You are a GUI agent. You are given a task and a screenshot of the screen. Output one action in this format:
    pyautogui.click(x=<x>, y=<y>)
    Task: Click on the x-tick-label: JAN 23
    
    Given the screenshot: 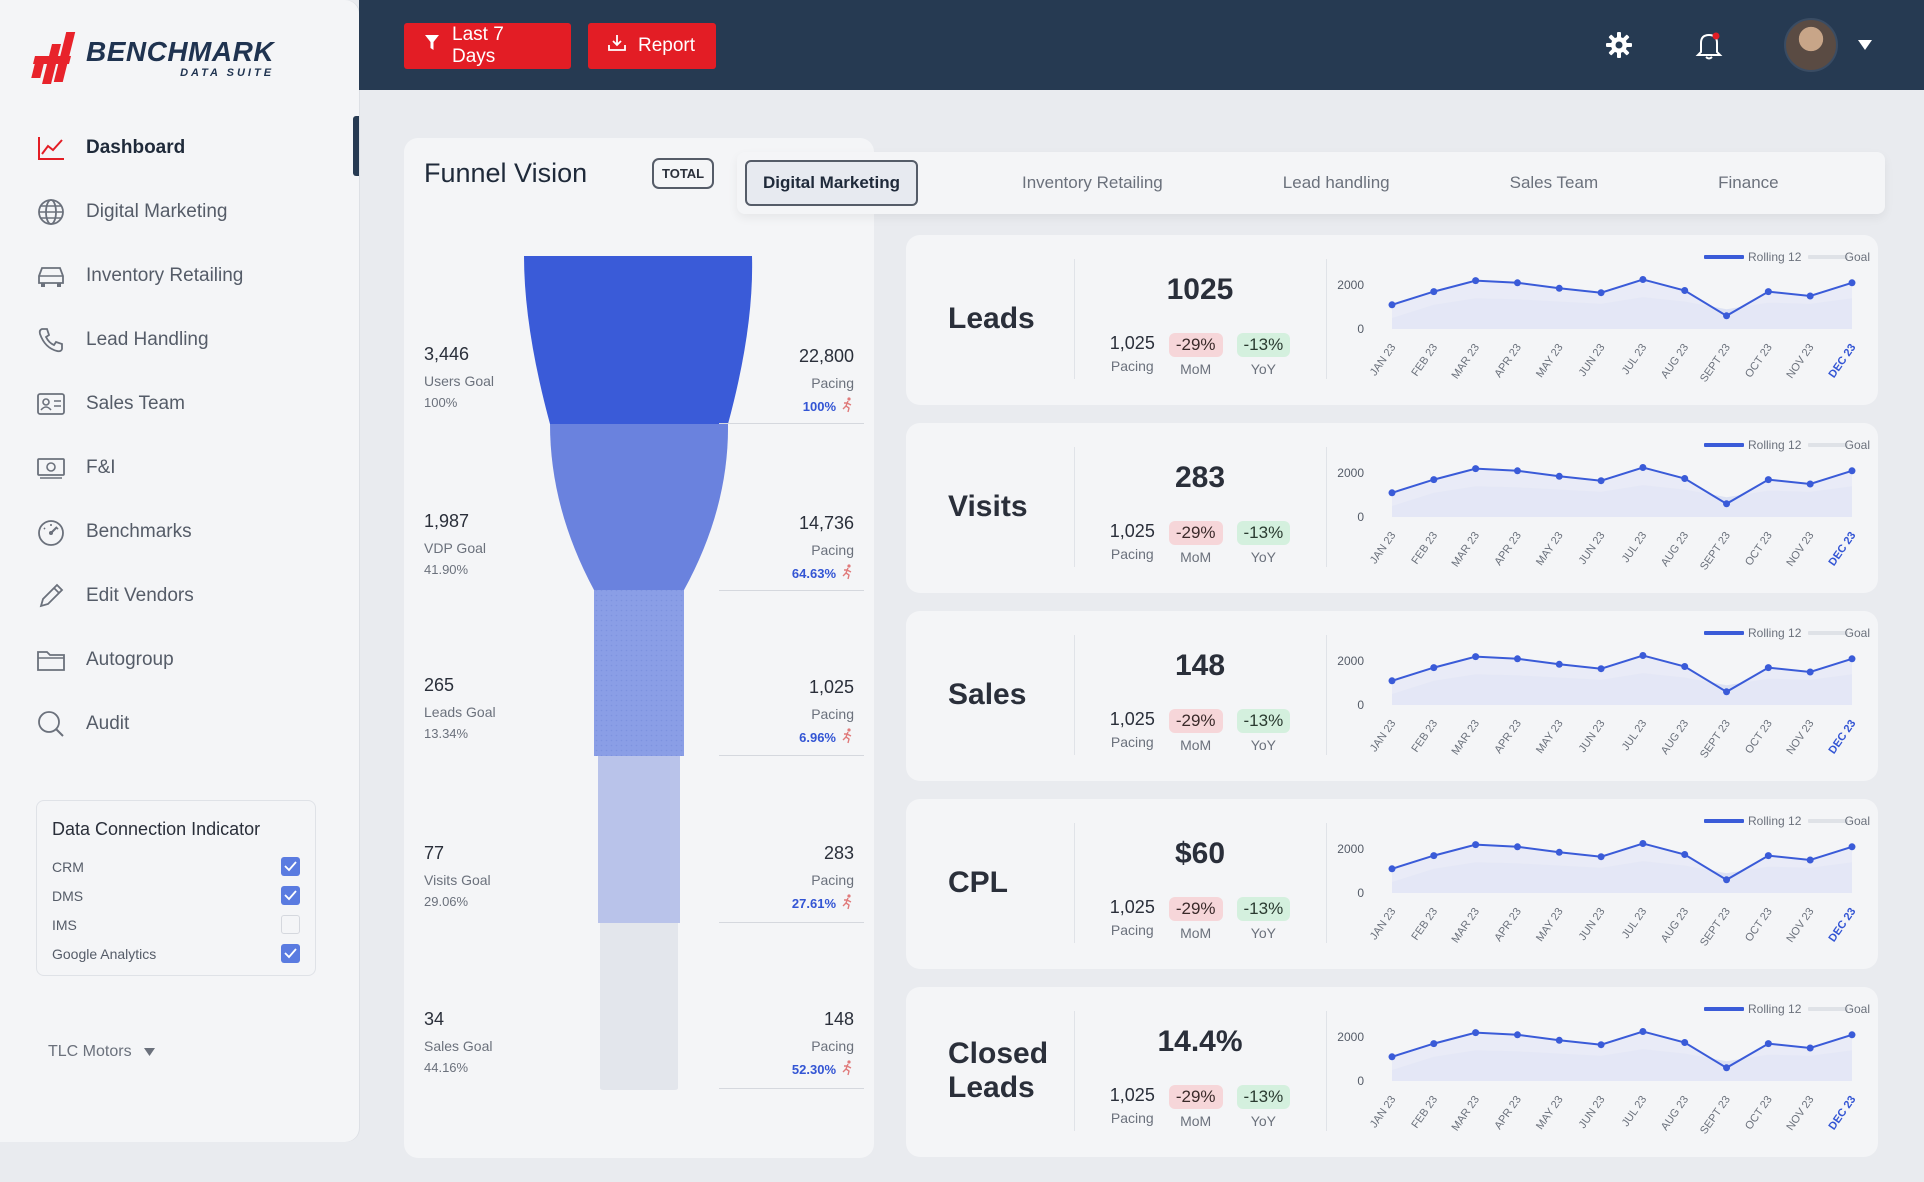 What is the action you would take?
    pyautogui.click(x=1383, y=924)
    